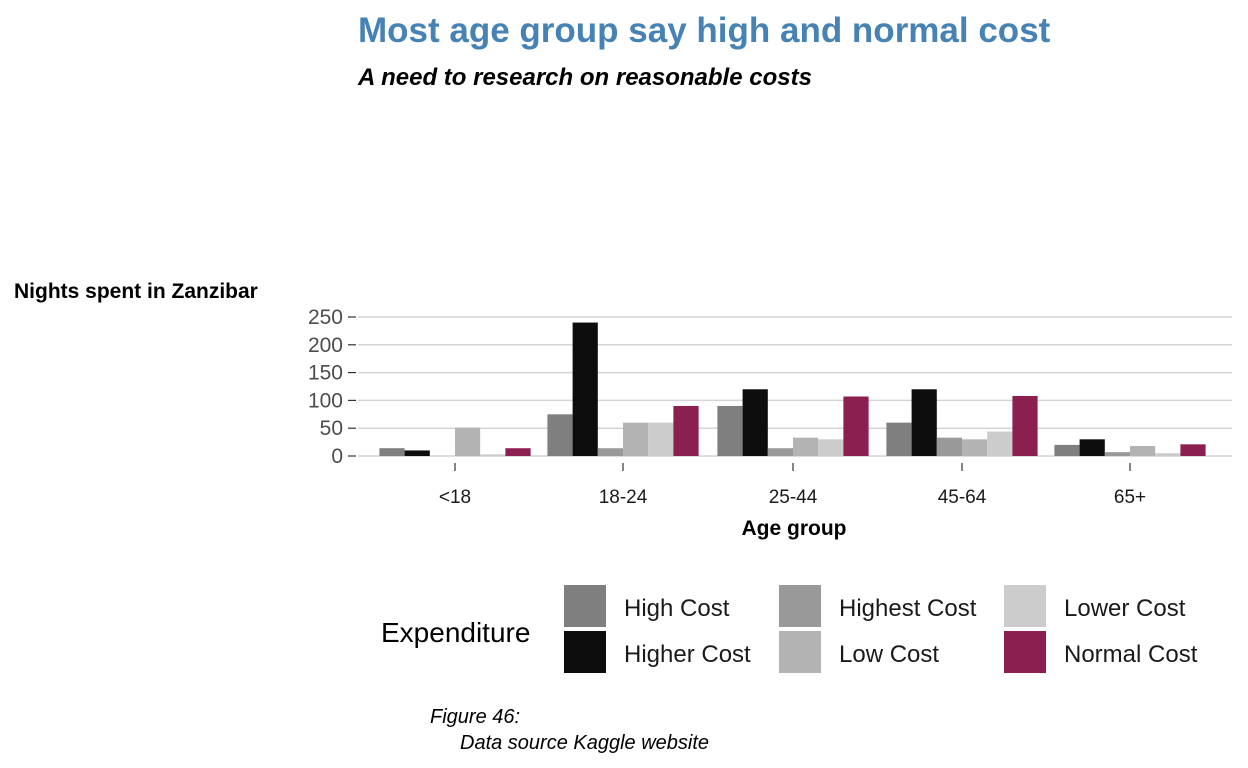 This screenshot has height=768, width=1248. I want to click on x-tick-label-2: 25-44, so click(793, 497).